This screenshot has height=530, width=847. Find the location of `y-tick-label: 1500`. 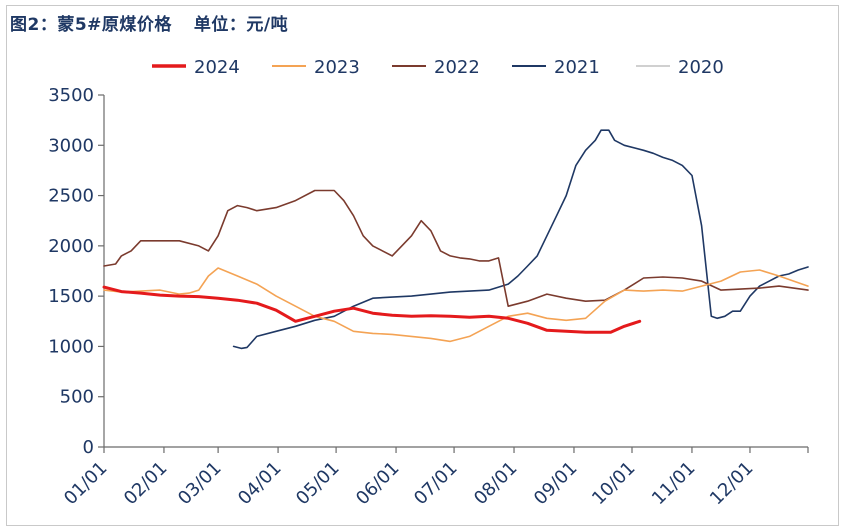

y-tick-label: 1500 is located at coordinates (71, 296).